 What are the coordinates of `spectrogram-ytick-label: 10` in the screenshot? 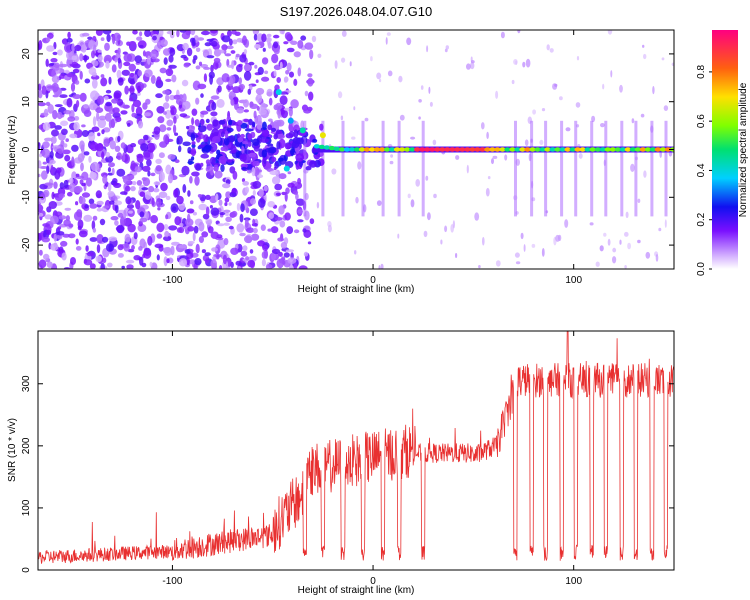 It's located at (26, 102).